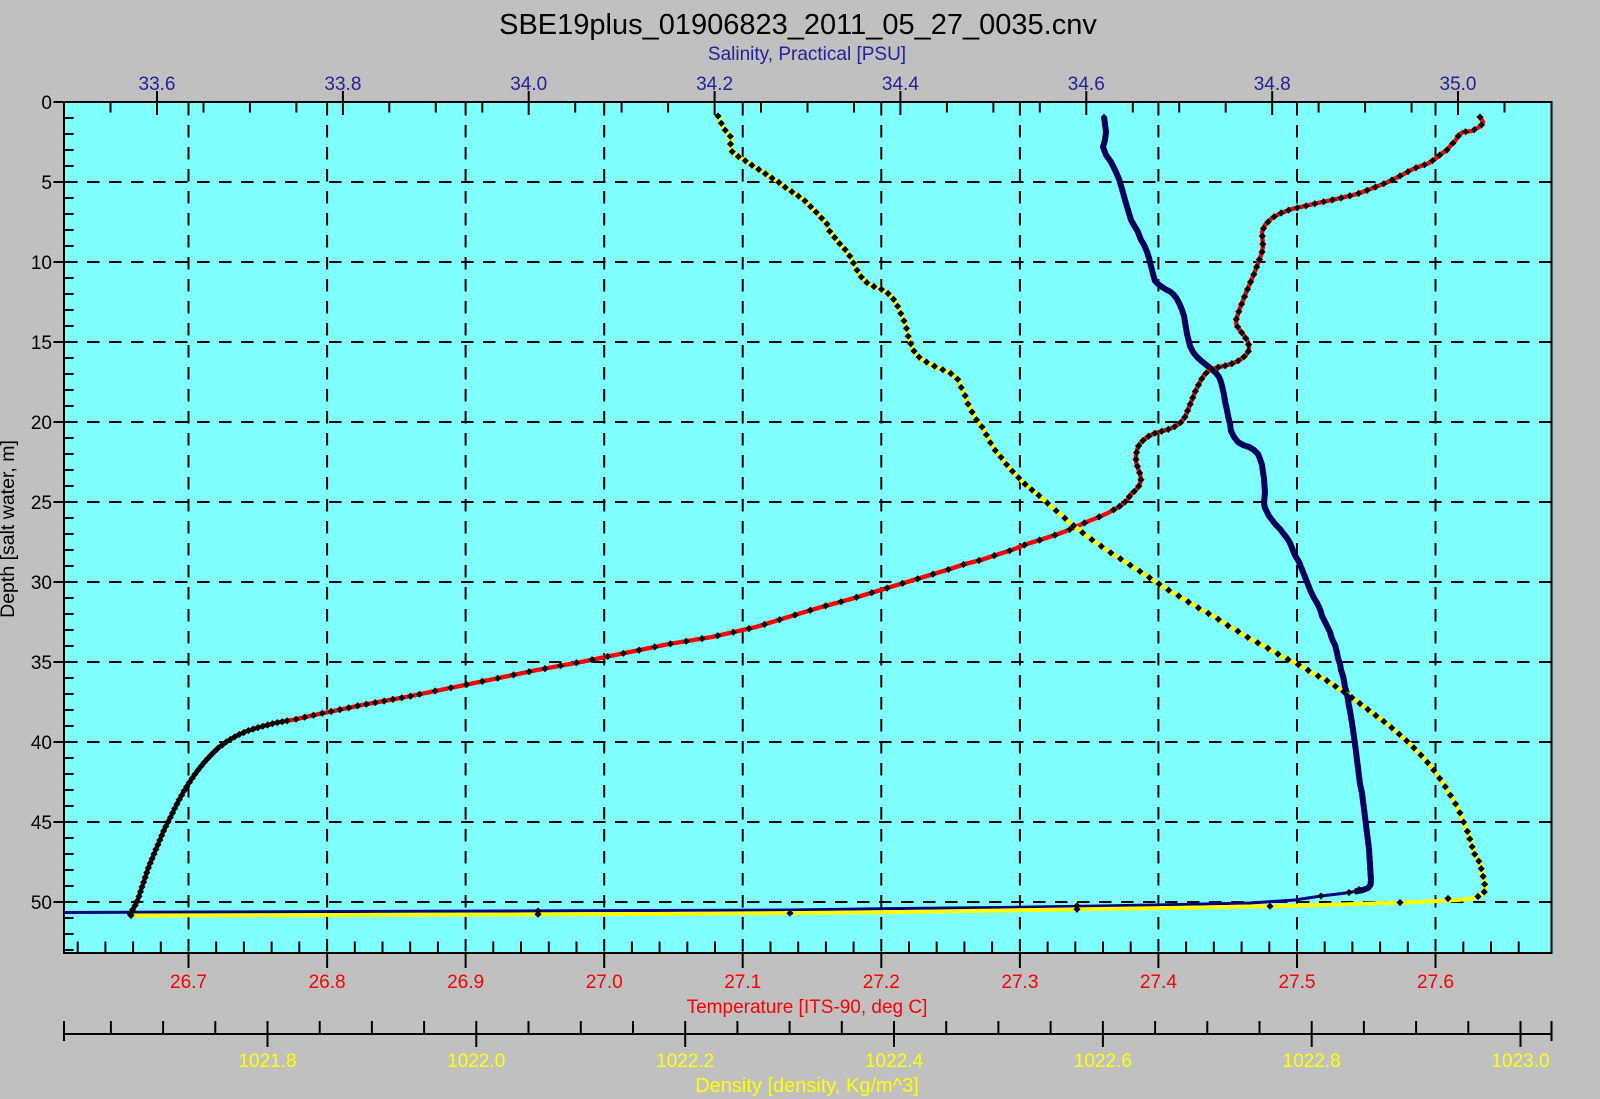 This screenshot has width=1600, height=1099. I want to click on svg-text: 1022.8, so click(1312, 1061).